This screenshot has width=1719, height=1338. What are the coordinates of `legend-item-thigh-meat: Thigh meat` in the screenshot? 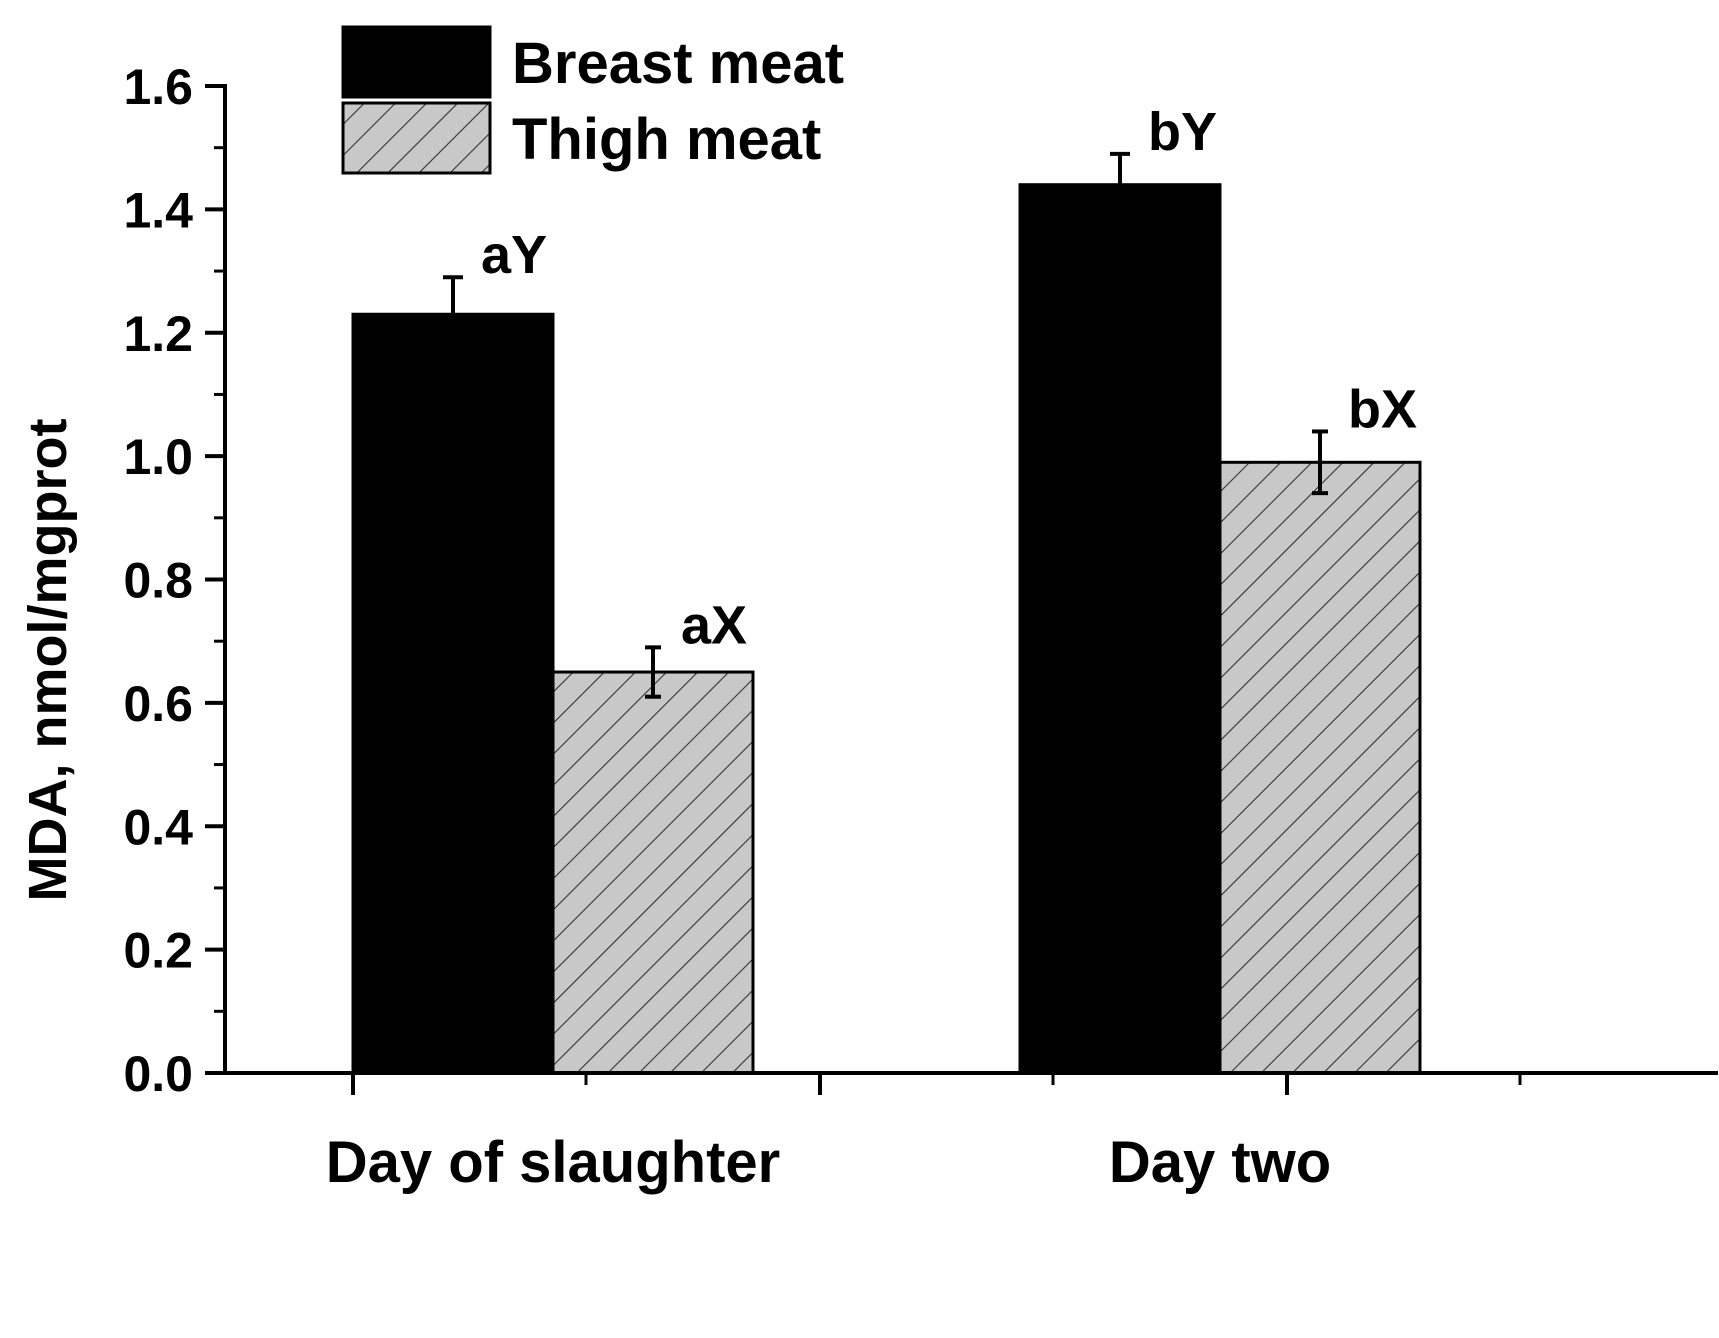 It's located at (581, 138).